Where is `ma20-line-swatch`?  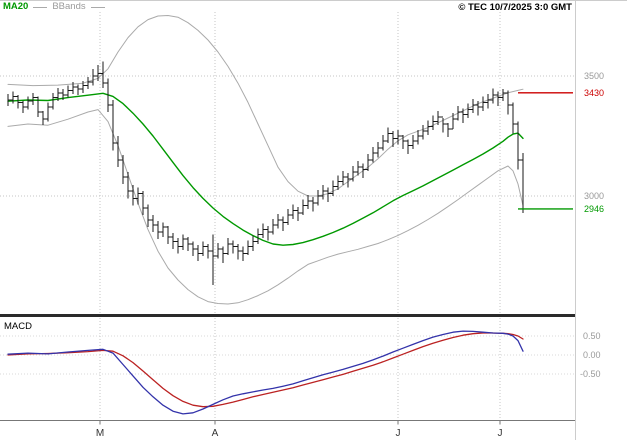 ma20-line-swatch is located at coordinates (40, 7).